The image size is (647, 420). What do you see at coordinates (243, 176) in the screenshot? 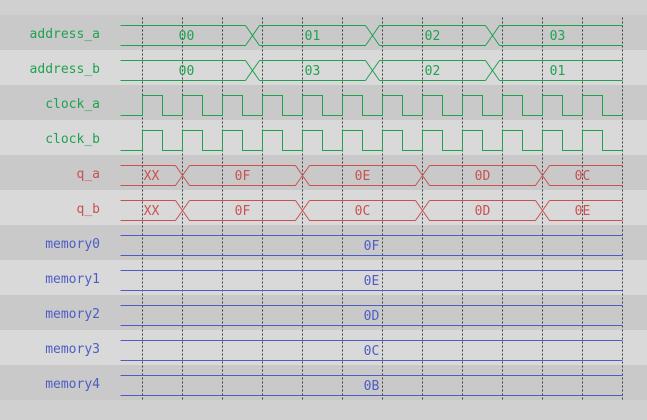
I see `bus-value-q_a: 0F` at bounding box center [243, 176].